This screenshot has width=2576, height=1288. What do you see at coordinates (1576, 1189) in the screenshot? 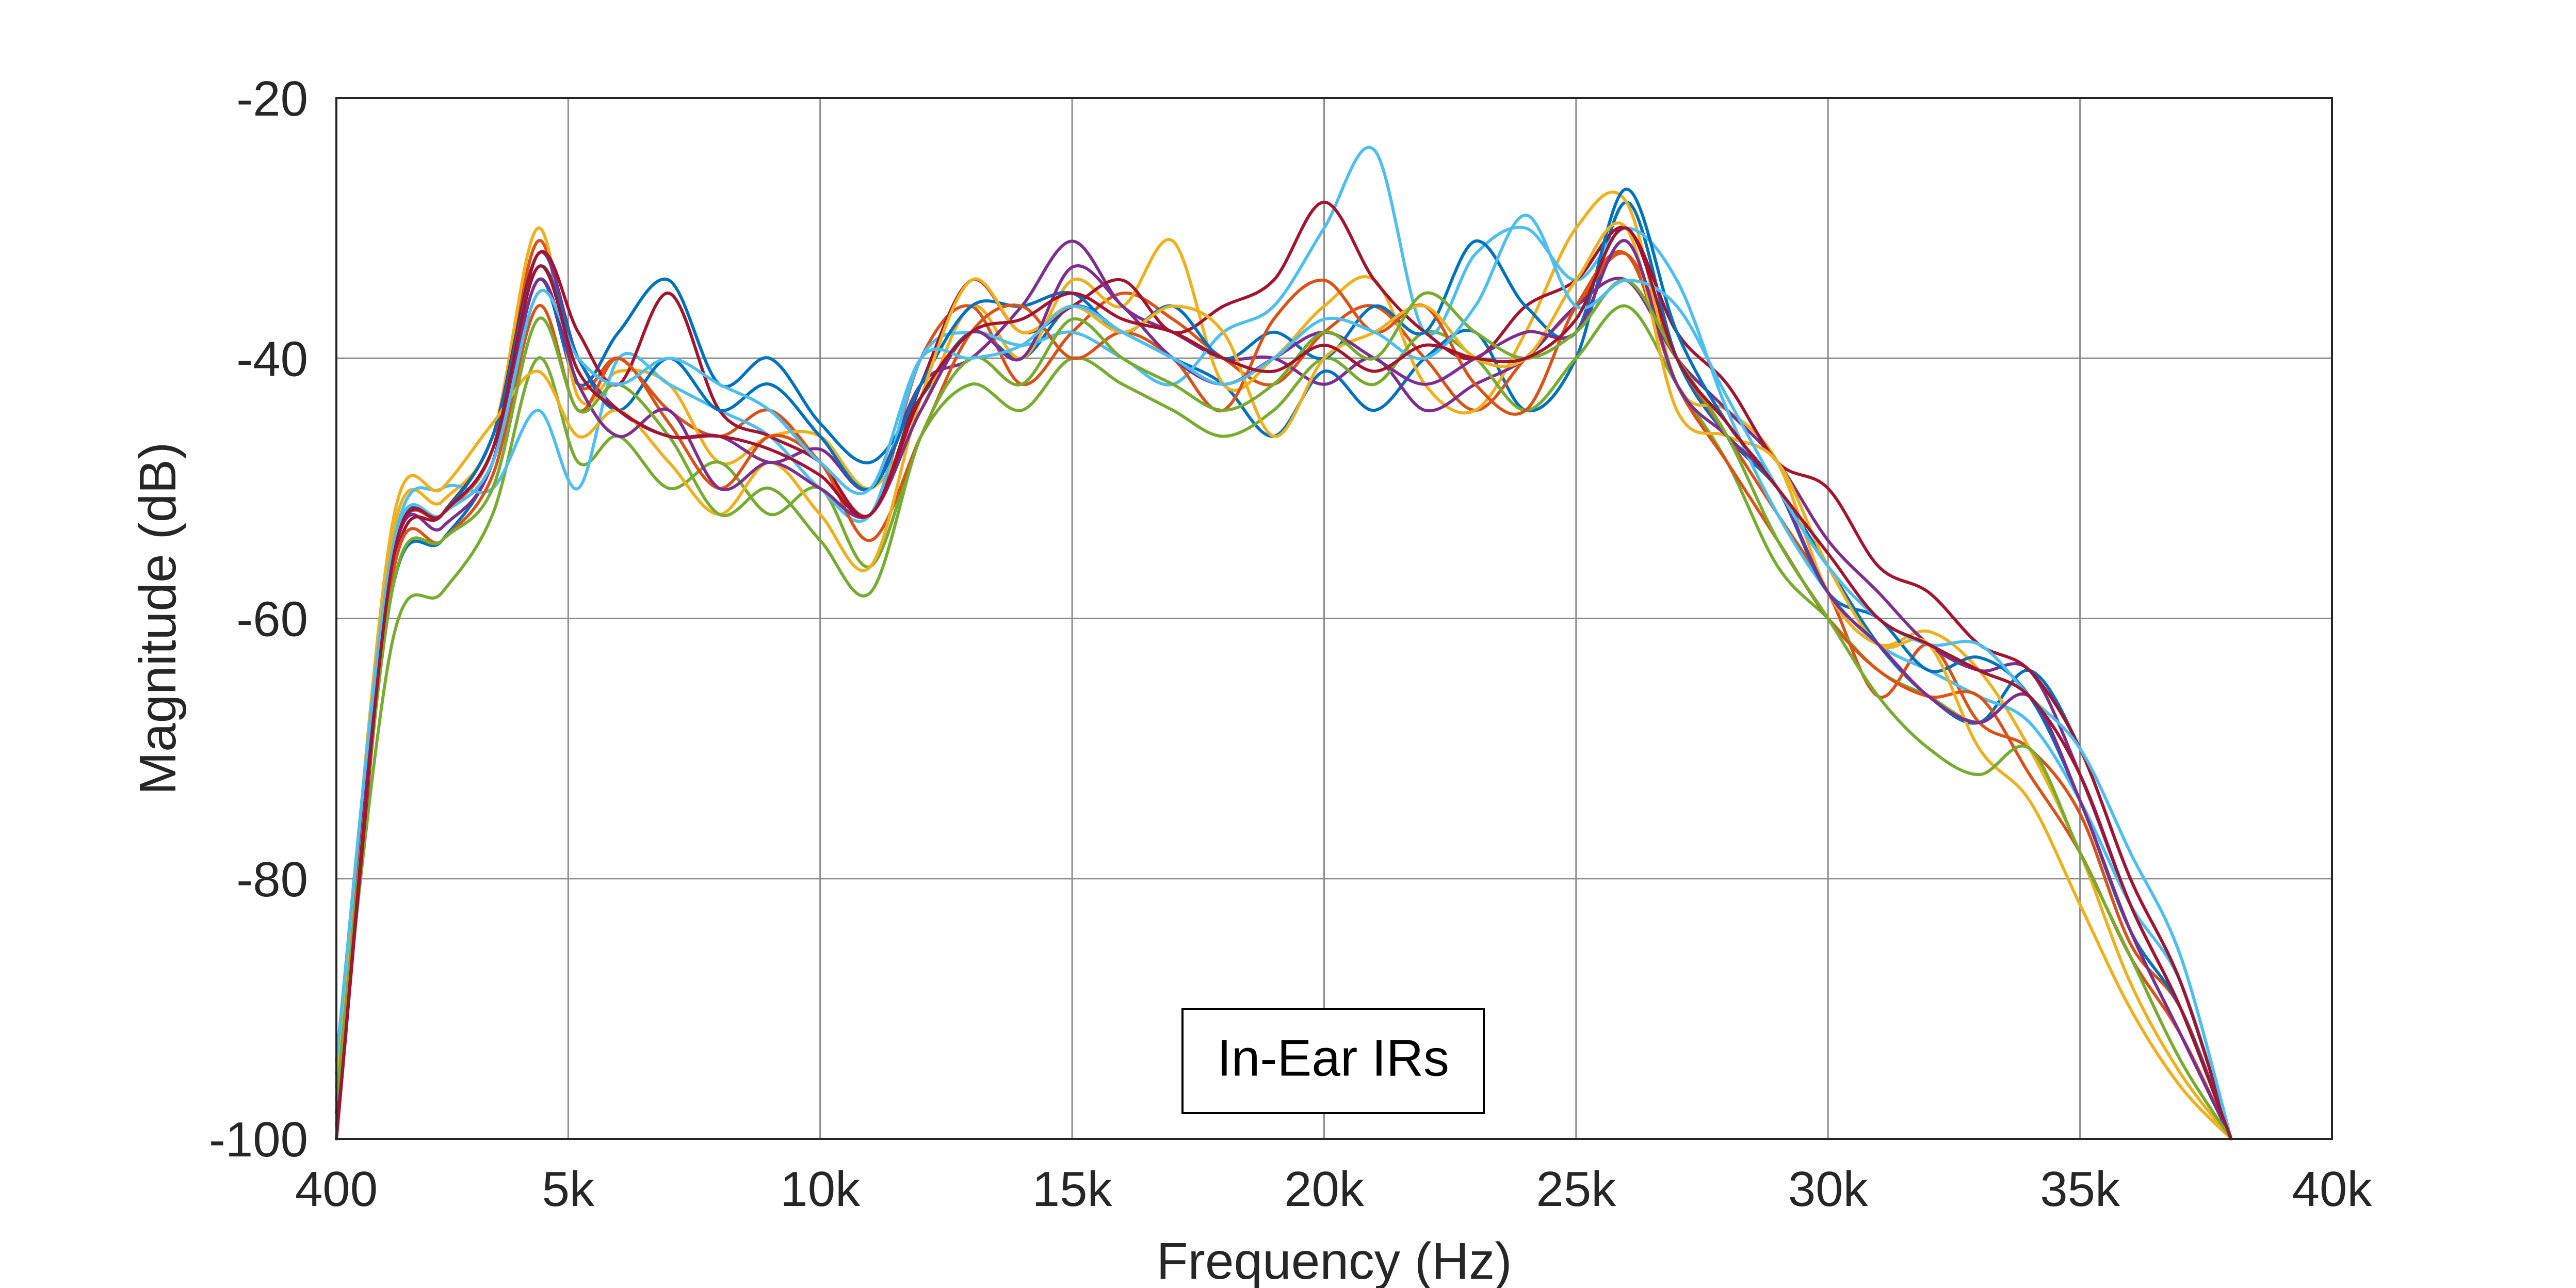
I see `x-tick-label: 25k` at bounding box center [1576, 1189].